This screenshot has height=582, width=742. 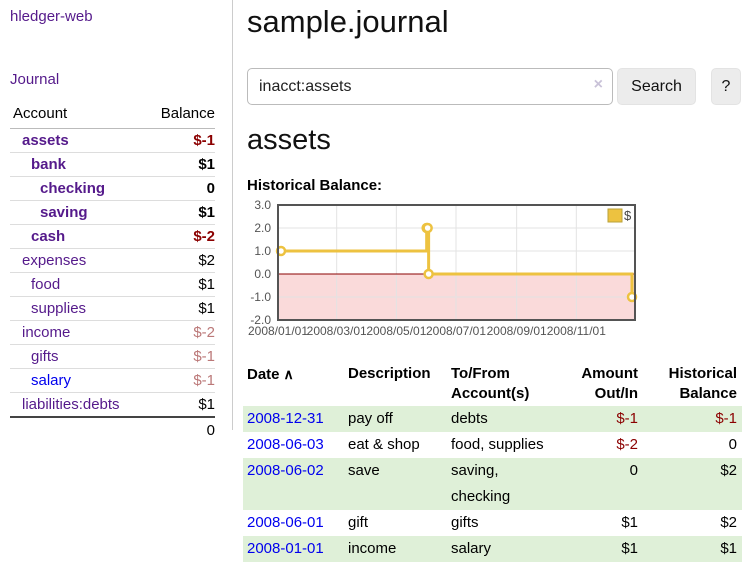 I want to click on transaction-description: pay off, so click(x=370, y=418).